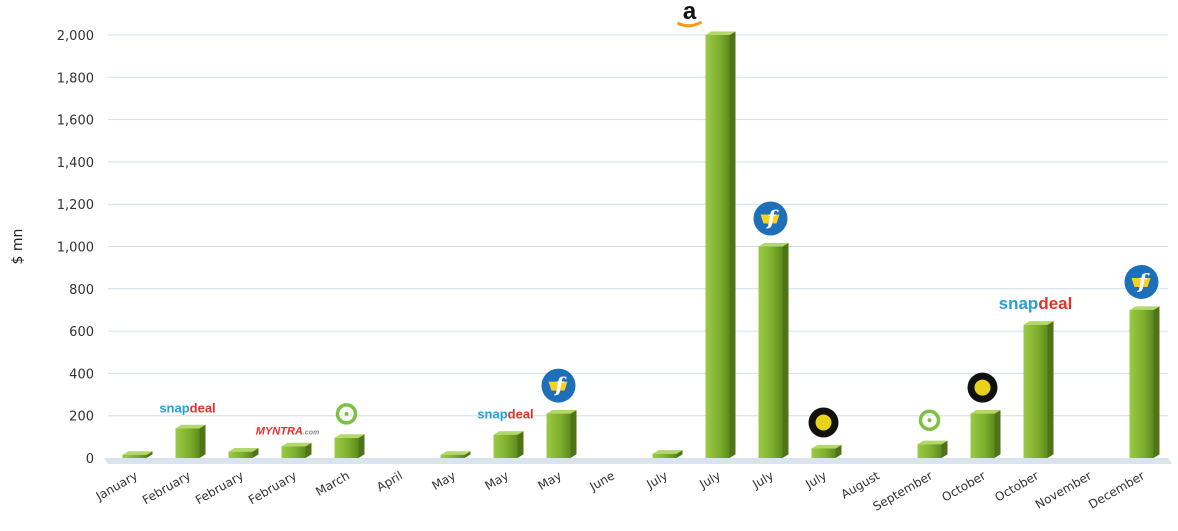 Image resolution: width=1178 pixels, height=531 pixels. Describe the element at coordinates (287, 431) in the screenshot. I see `myntra-logo: MYNTRA.com` at that location.